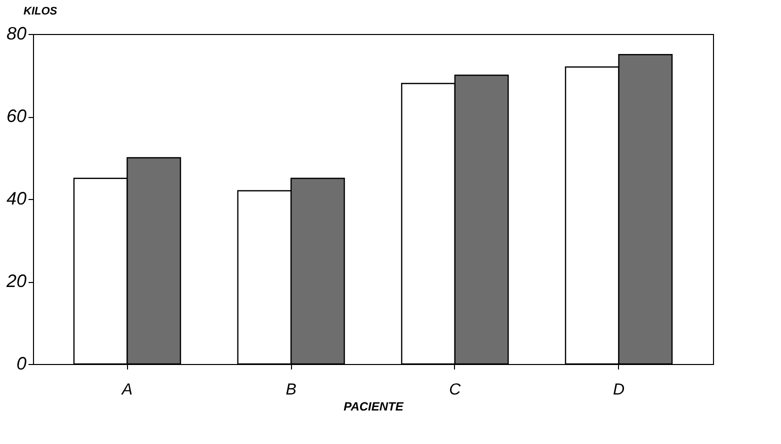 This screenshot has height=444, width=781. I want to click on y-tick-label: 60, so click(16, 116).